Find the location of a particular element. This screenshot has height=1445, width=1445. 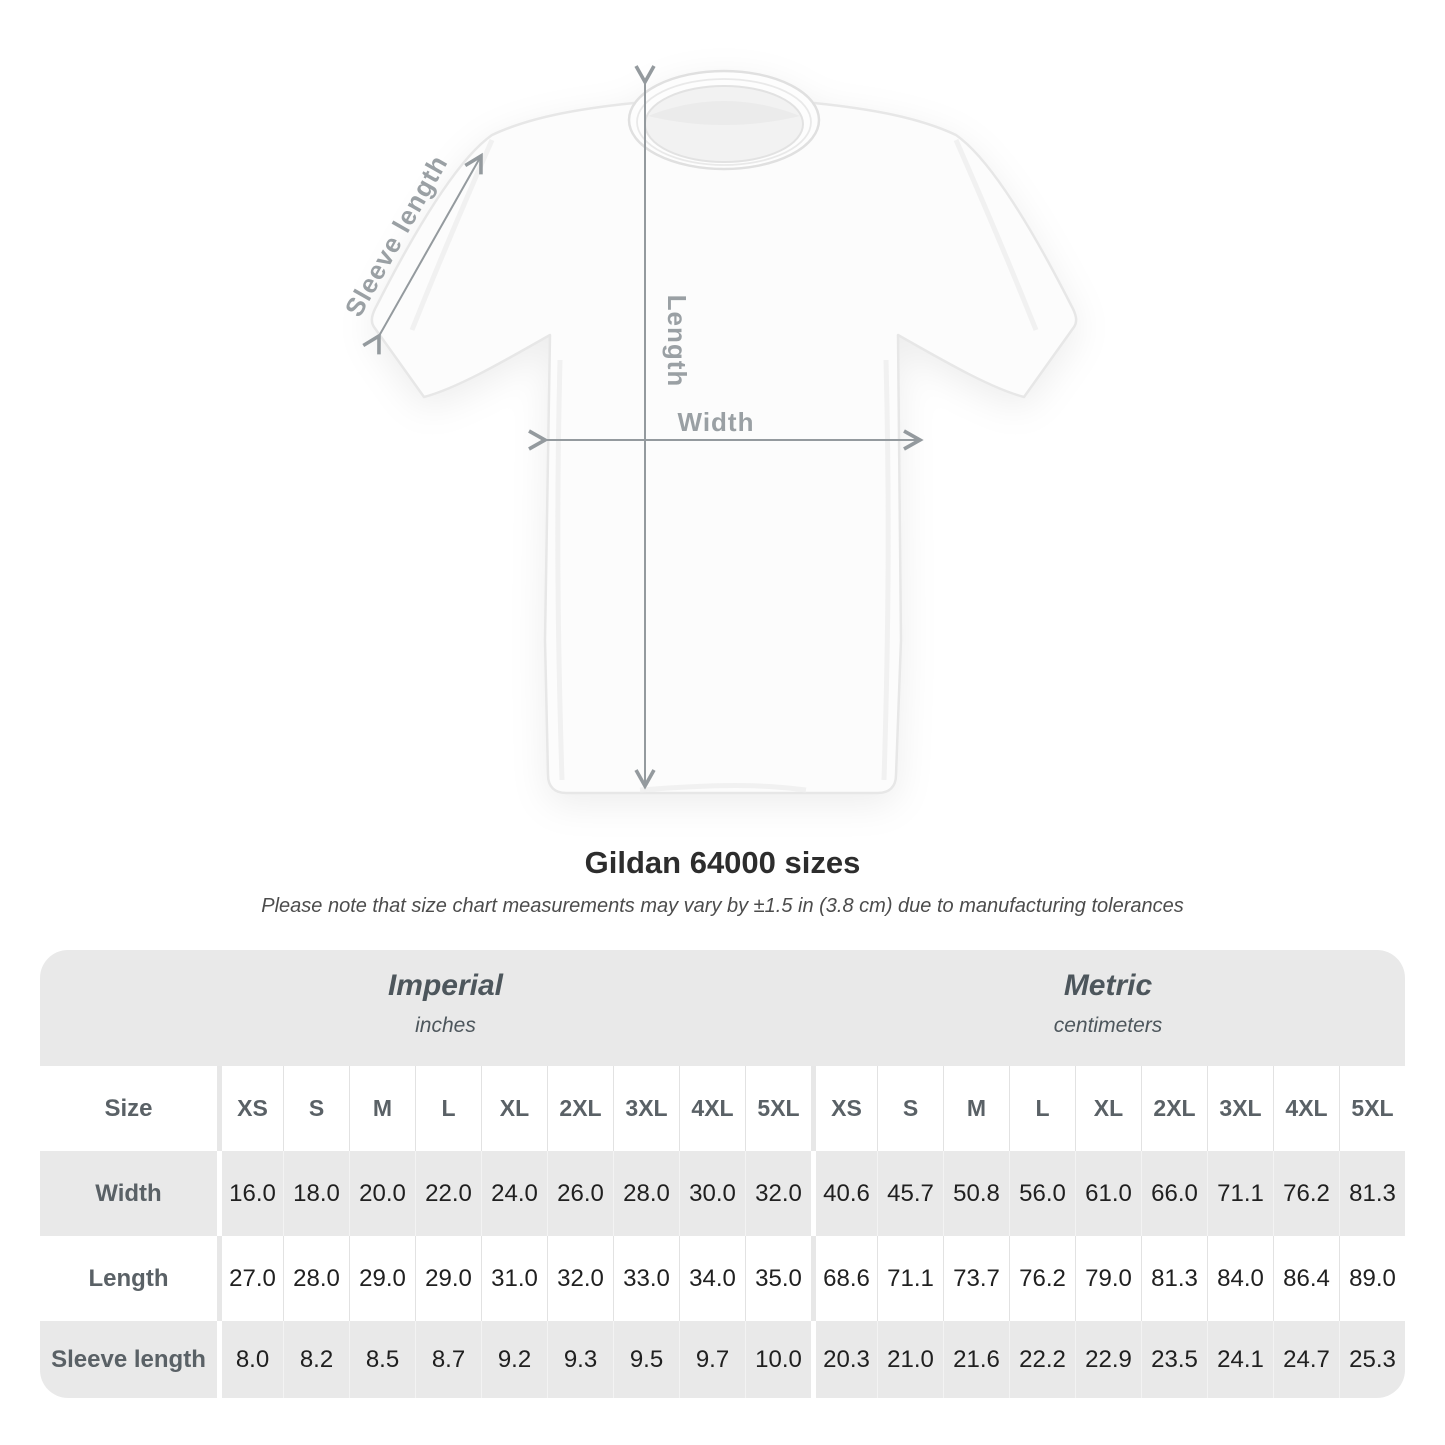

measurement-cell-metric: 24.7 is located at coordinates (1306, 1359).